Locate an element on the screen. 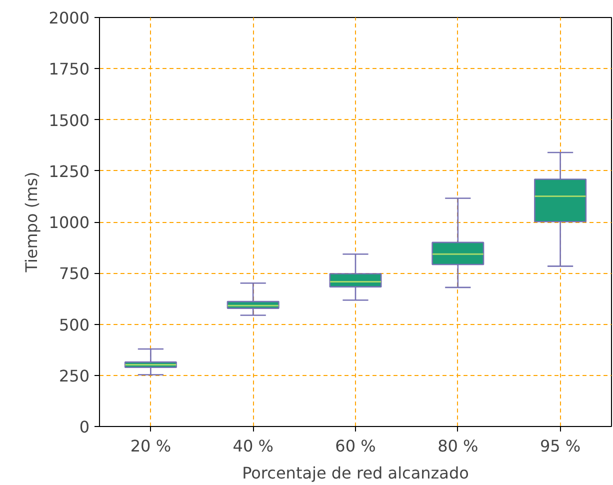 This screenshot has width=613, height=485. y-axis-title: Tiempo (ms) is located at coordinates (31, 223).